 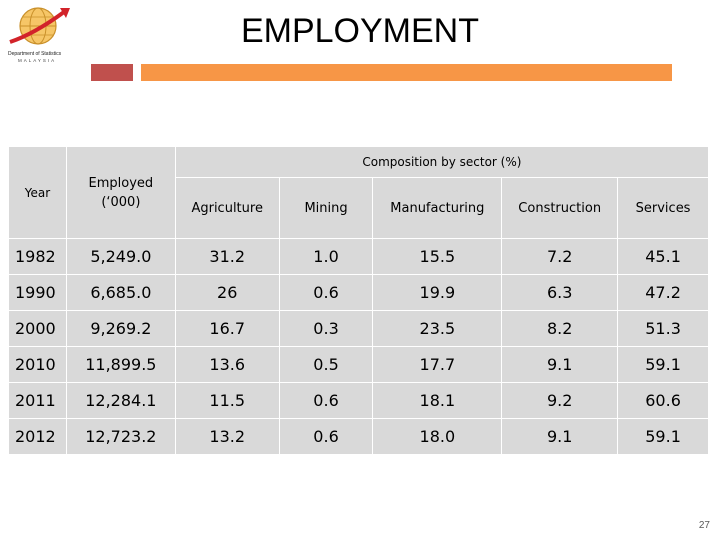 What do you see at coordinates (120, 256) in the screenshot?
I see `cell-employed: 5,249.0` at bounding box center [120, 256].